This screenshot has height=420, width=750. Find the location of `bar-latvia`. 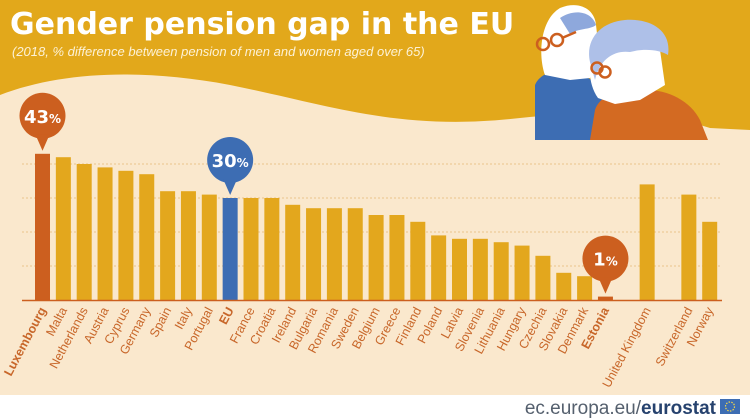

bar-latvia is located at coordinates (459, 269).